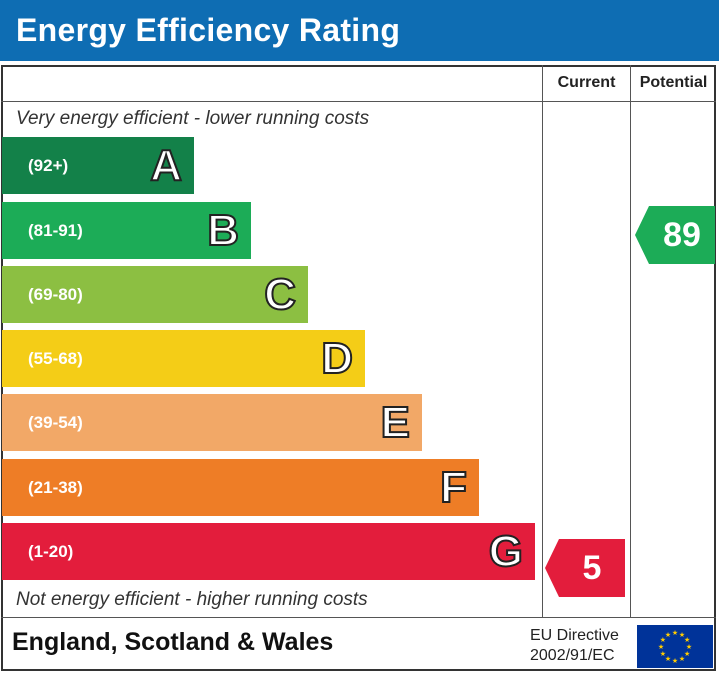 This screenshot has height=675, width=719. What do you see at coordinates (280, 294) in the screenshot?
I see `band-letter-label: C` at bounding box center [280, 294].